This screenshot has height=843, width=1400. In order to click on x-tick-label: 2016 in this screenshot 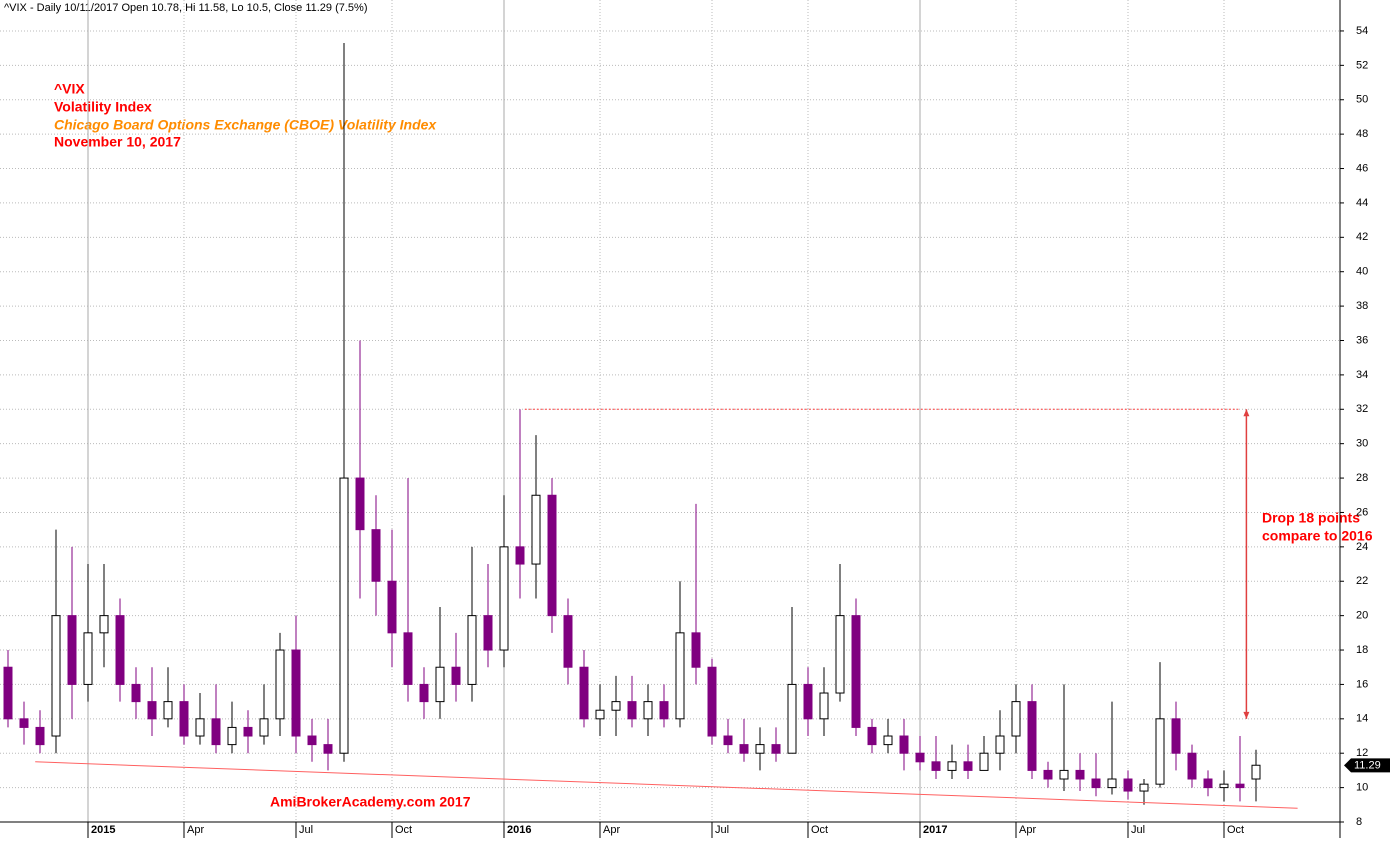, I will do `click(519, 830)`.